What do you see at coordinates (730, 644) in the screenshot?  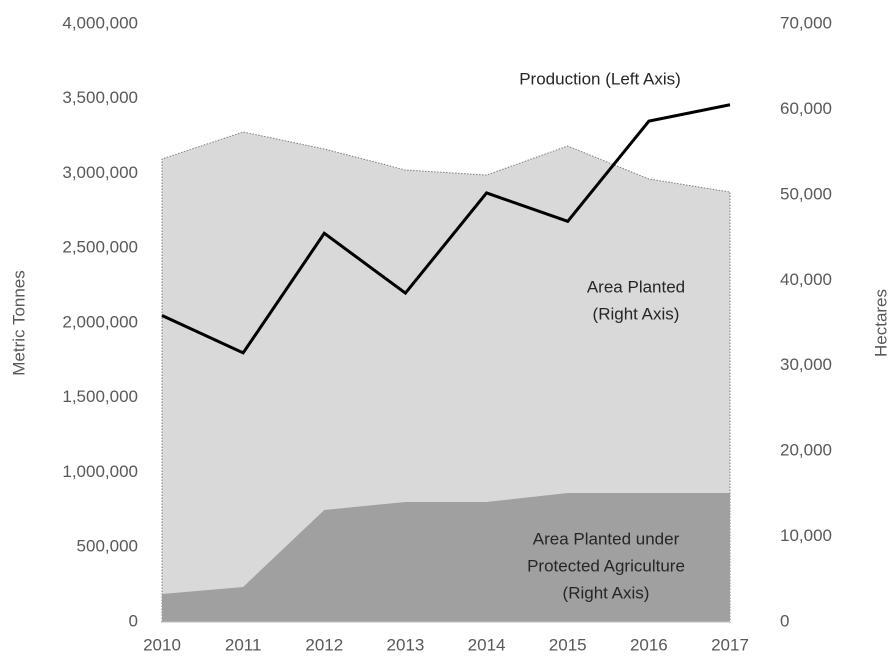 I see `x-tick-label: 2017` at bounding box center [730, 644].